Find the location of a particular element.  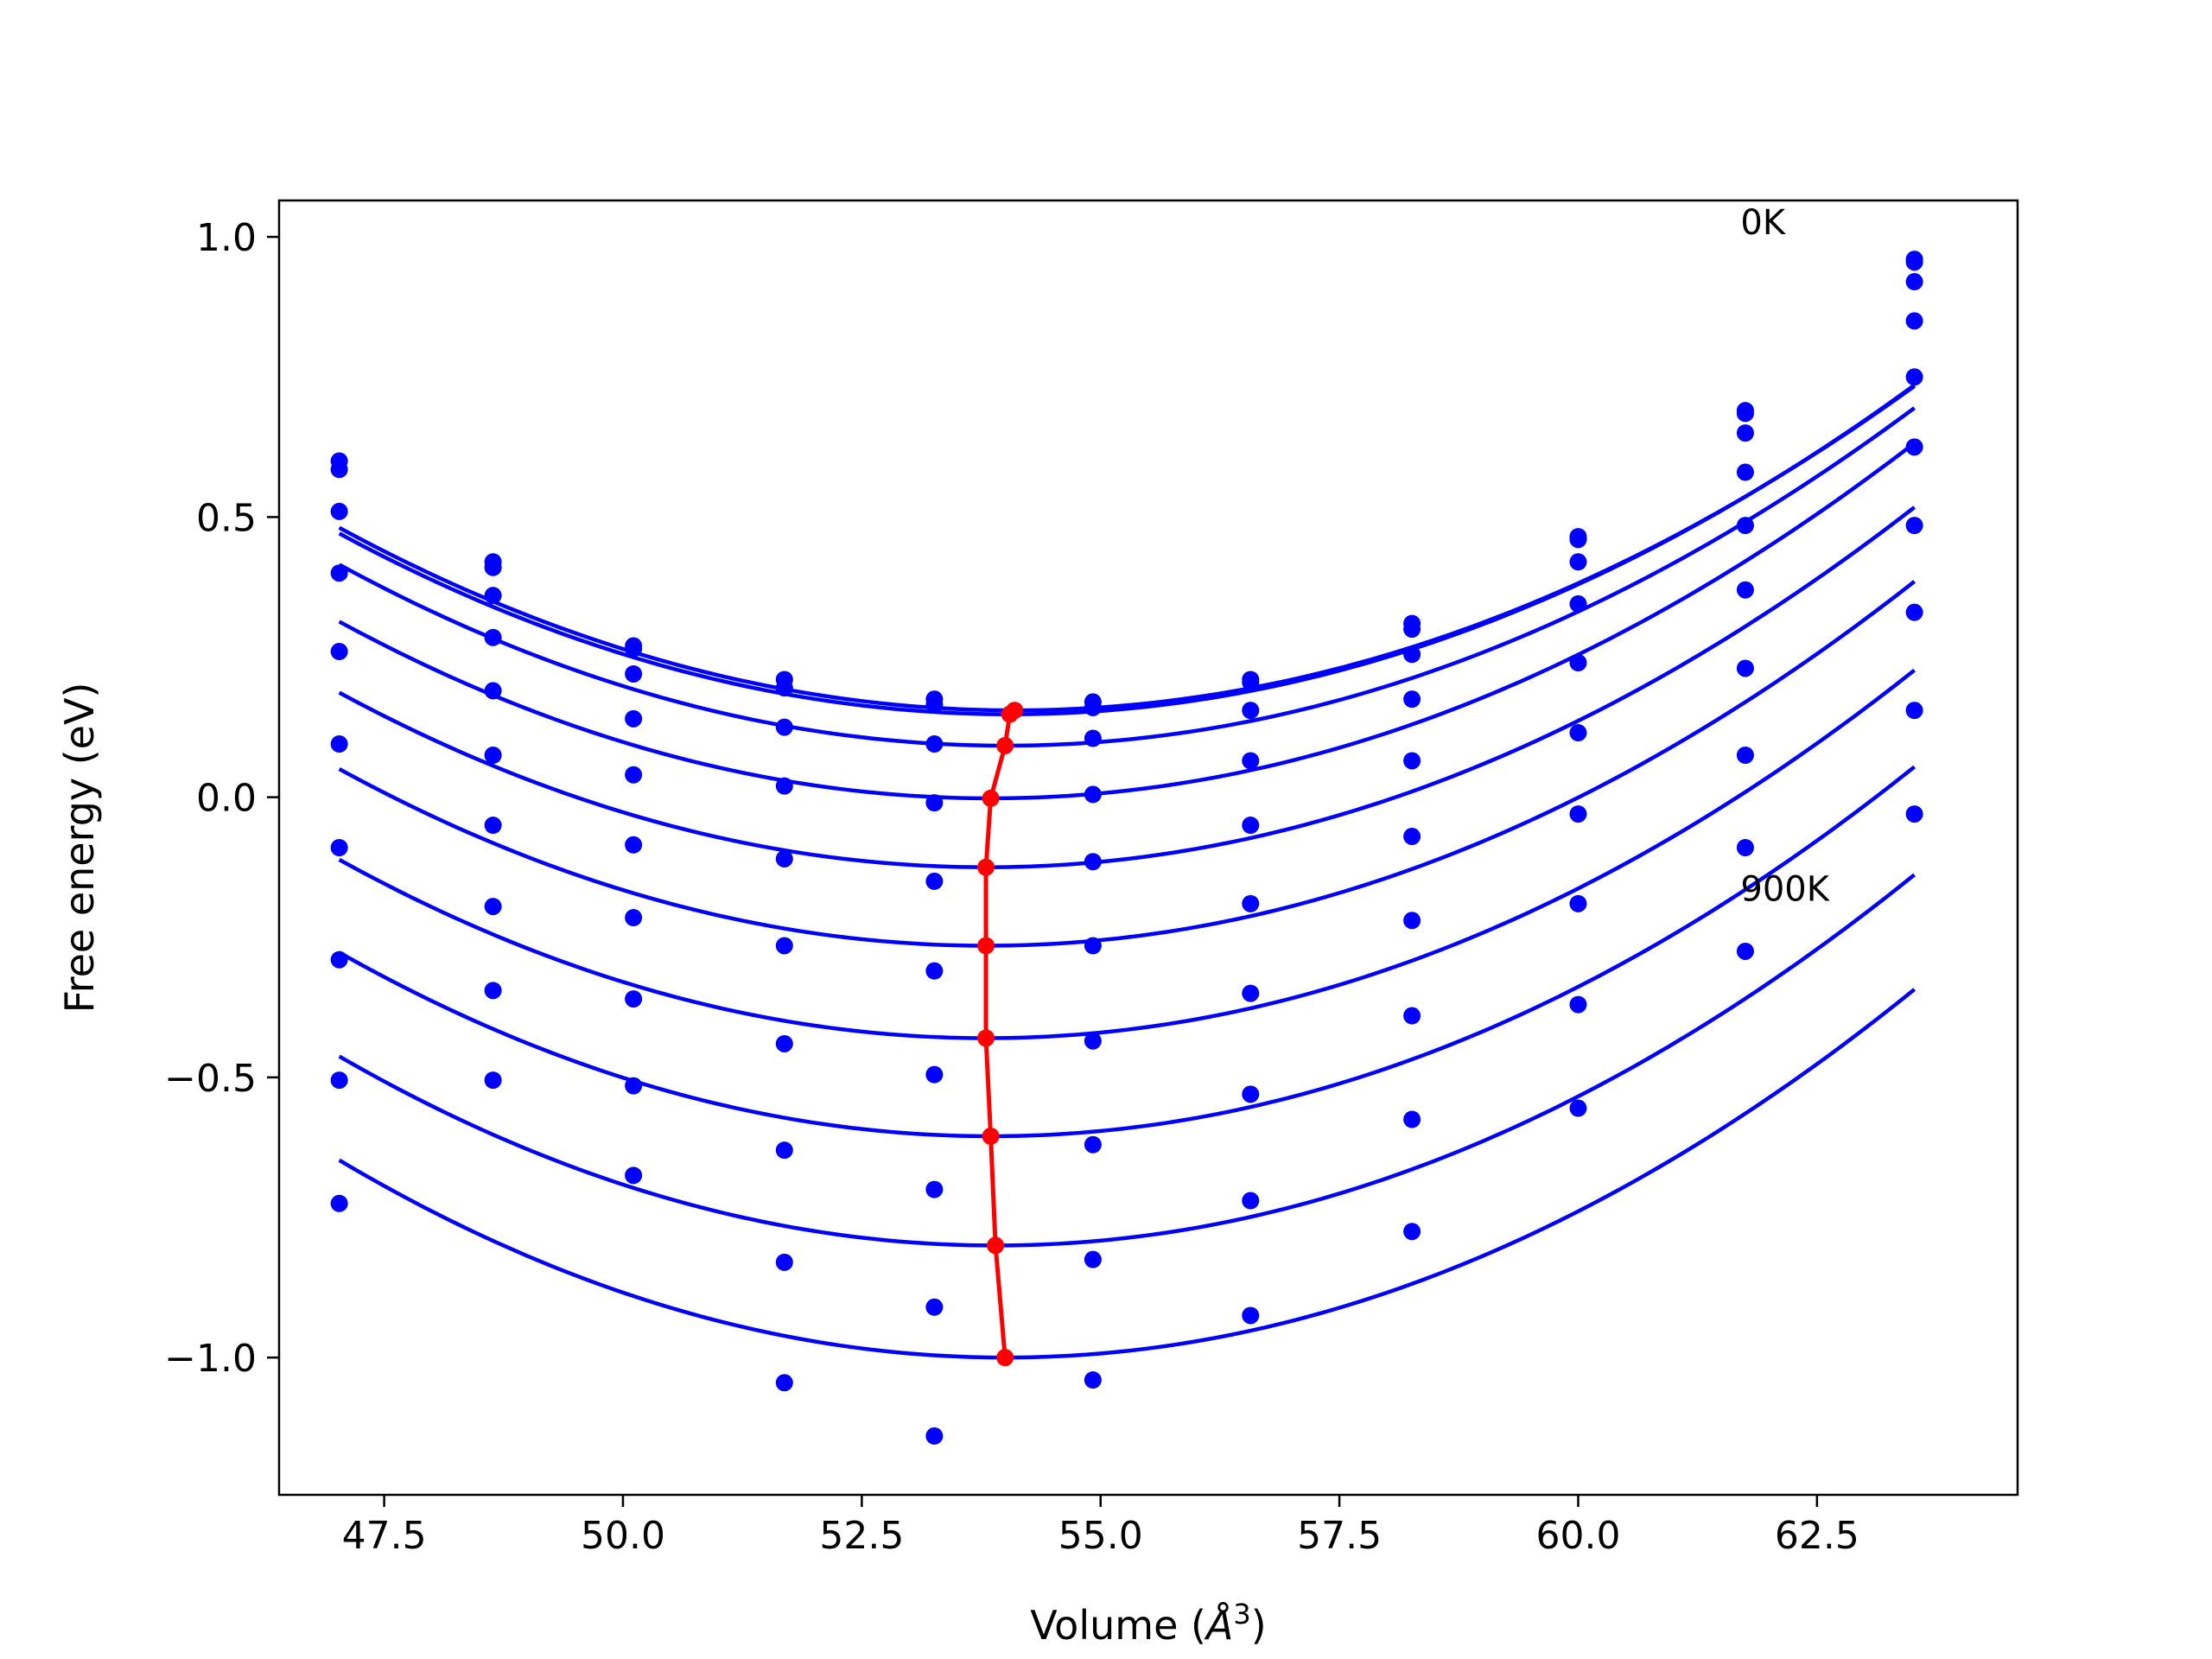

x-tick-label: 62.5 is located at coordinates (1817, 1536).